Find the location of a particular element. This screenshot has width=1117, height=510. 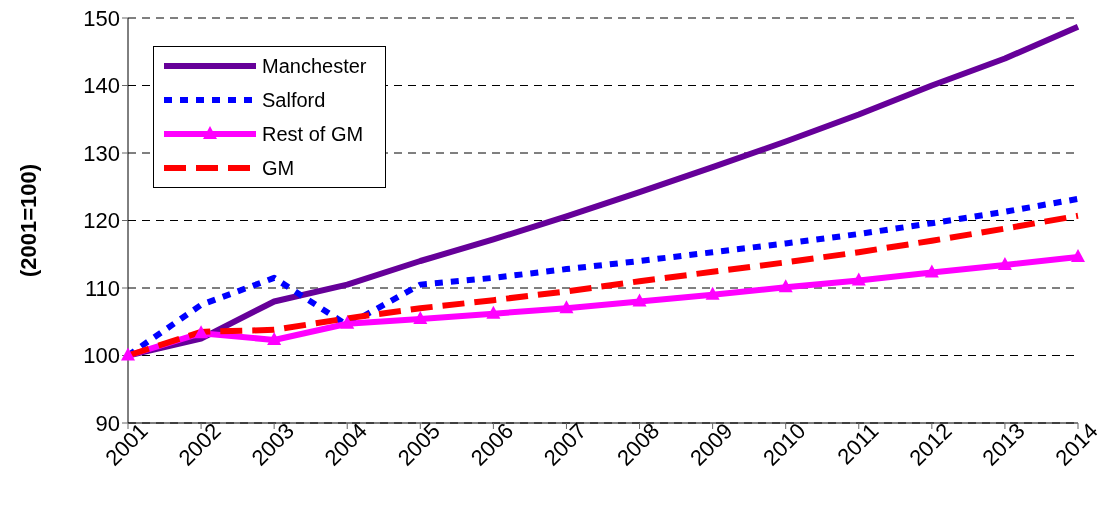

y-tick-label: 100 is located at coordinates (101, 356).